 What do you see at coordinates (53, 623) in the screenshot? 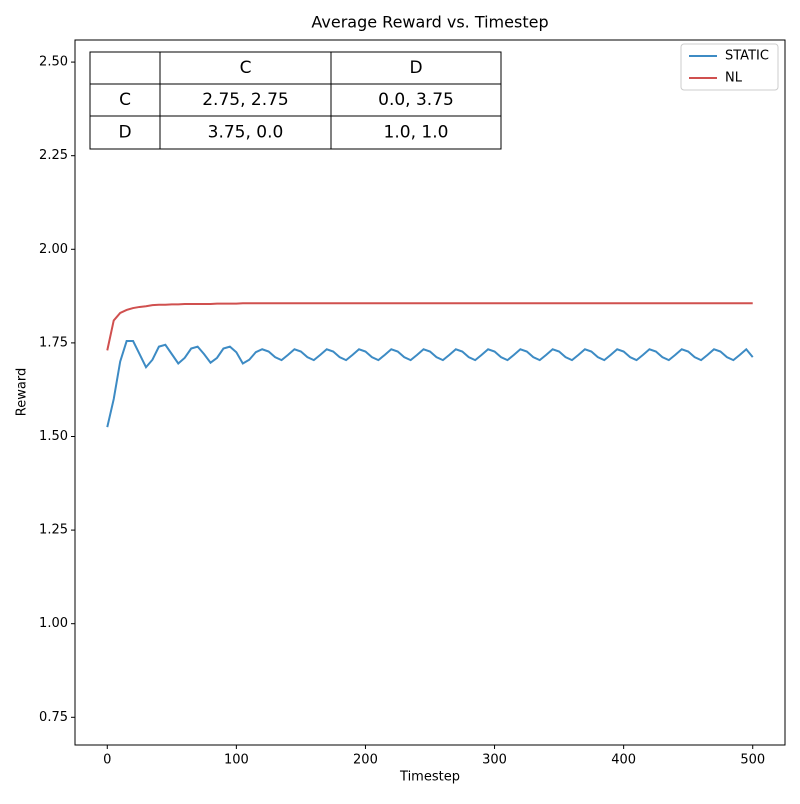
I see `y-tick-label: 1.00` at bounding box center [53, 623].